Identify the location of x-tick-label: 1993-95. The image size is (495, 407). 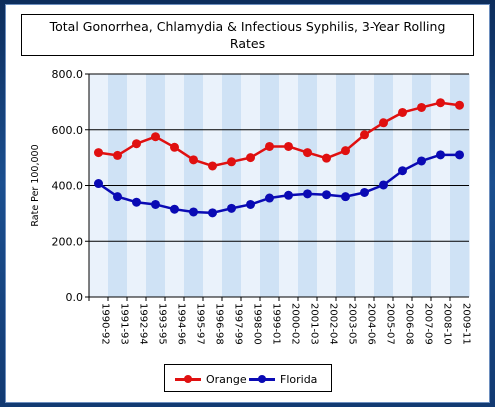
(162, 324).